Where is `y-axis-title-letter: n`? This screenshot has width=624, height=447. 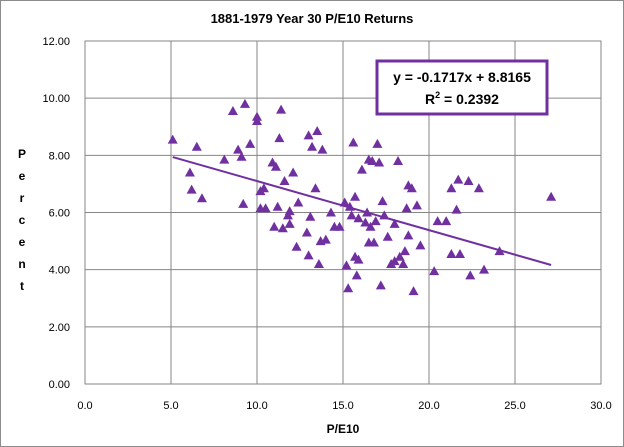 y-axis-title-letter: n is located at coordinates (21, 264).